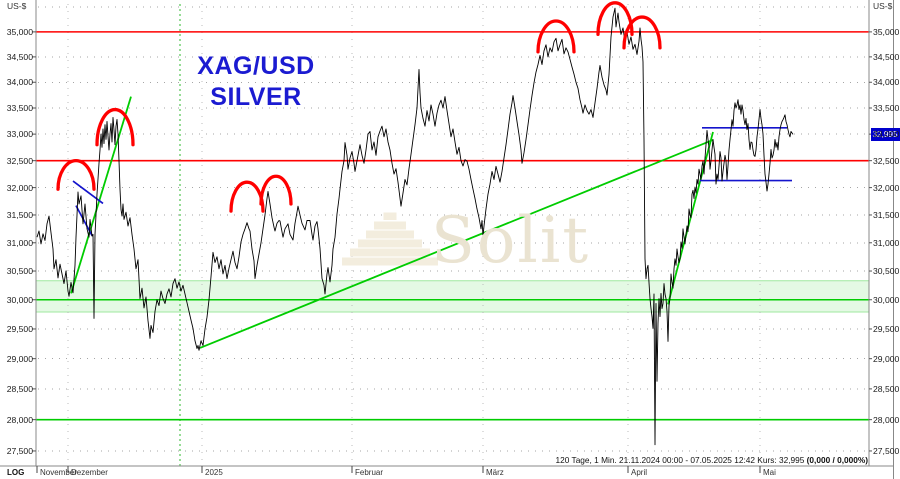 The height and width of the screenshot is (479, 900). Describe the element at coordinates (19, 160) in the screenshot. I see `y-tick-label-left: 32,500` at that location.